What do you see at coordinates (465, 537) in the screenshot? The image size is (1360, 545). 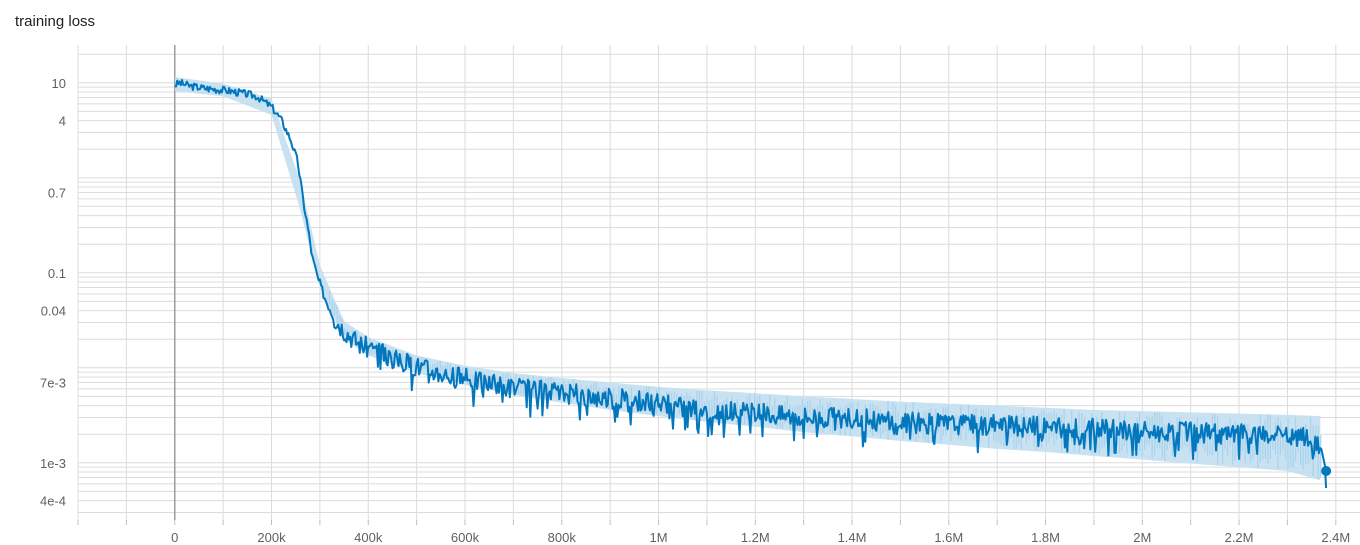 I see `x-tick-label: 600k` at bounding box center [465, 537].